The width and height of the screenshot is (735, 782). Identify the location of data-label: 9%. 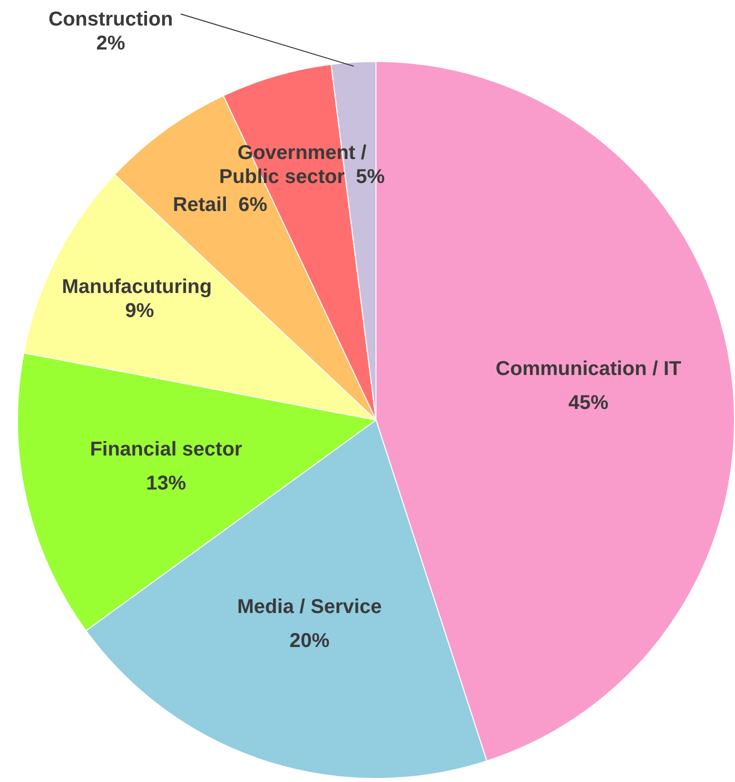
(139, 311).